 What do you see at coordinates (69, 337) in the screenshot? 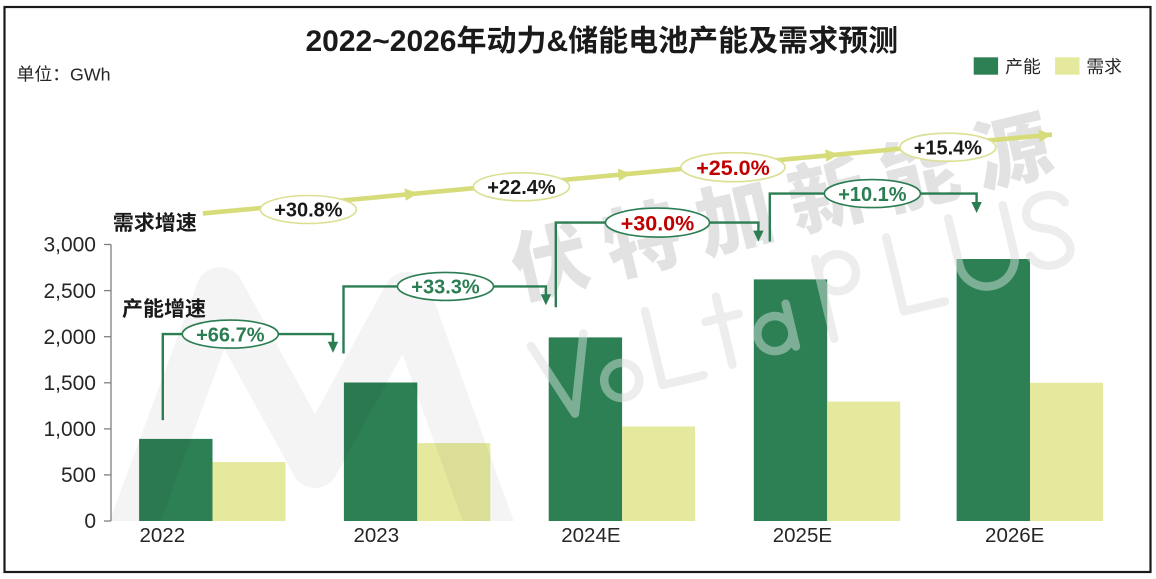
I see `svg-text: 2,000` at bounding box center [69, 337].